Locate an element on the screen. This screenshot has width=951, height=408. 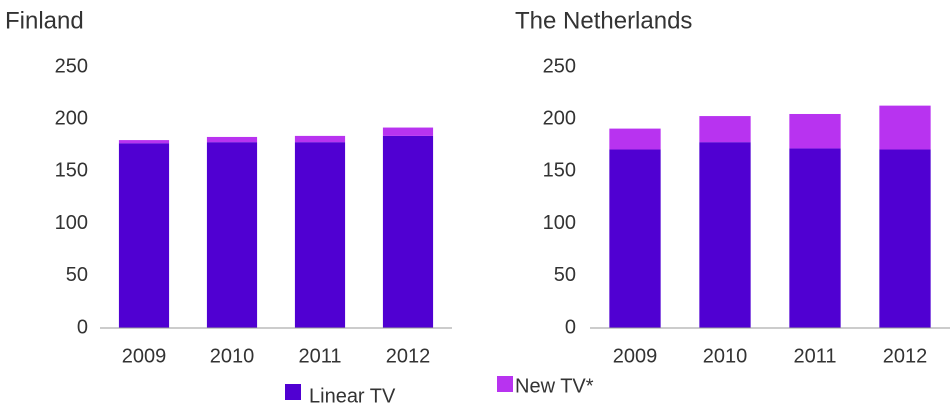
legend-label: Linear TV is located at coordinates (352, 396).